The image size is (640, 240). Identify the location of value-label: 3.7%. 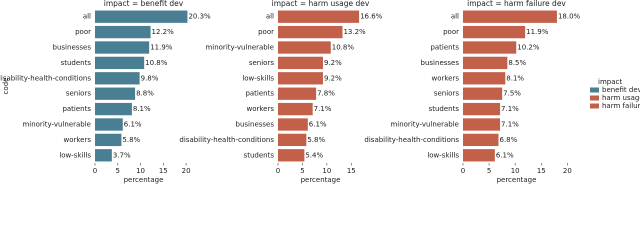
(122, 155).